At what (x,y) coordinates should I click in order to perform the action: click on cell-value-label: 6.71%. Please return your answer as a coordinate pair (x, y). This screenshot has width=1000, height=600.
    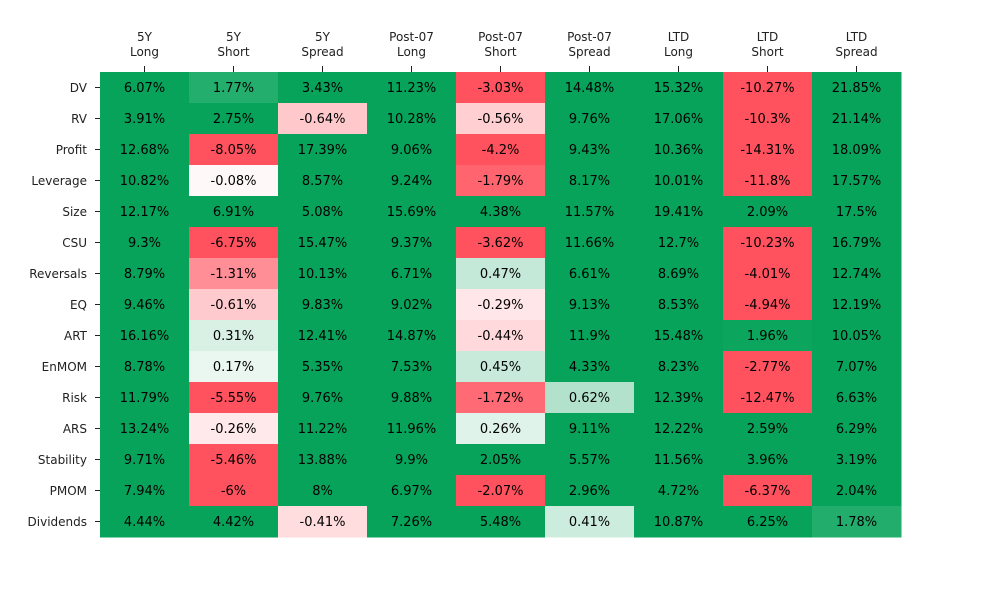
    Looking at the image, I should click on (411, 274).